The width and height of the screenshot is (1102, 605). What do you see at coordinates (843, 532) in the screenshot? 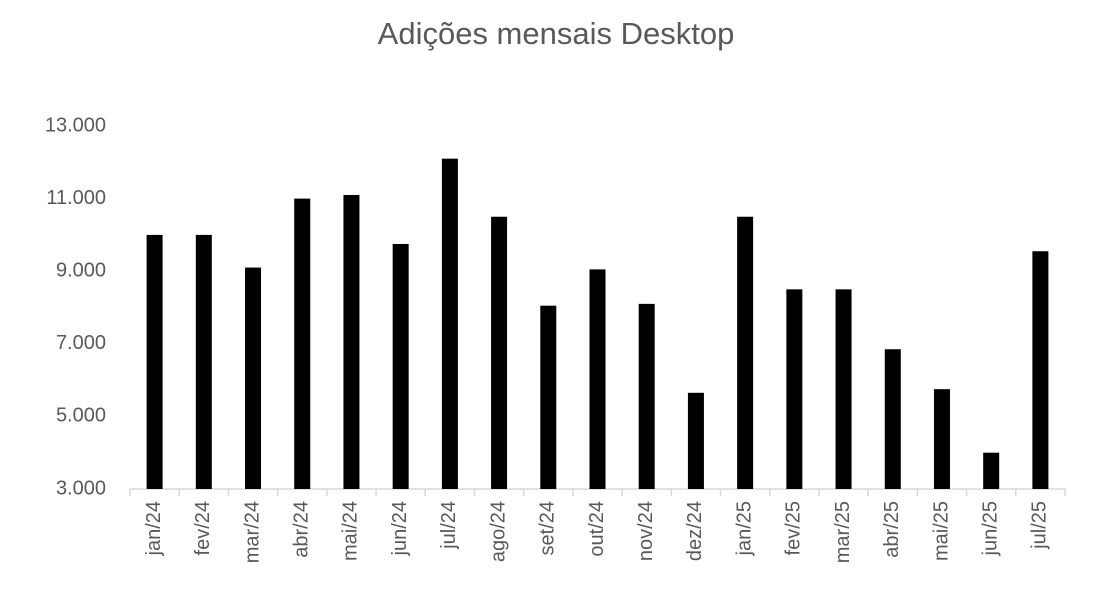
I see `x-tick-label: mar/25` at bounding box center [843, 532].